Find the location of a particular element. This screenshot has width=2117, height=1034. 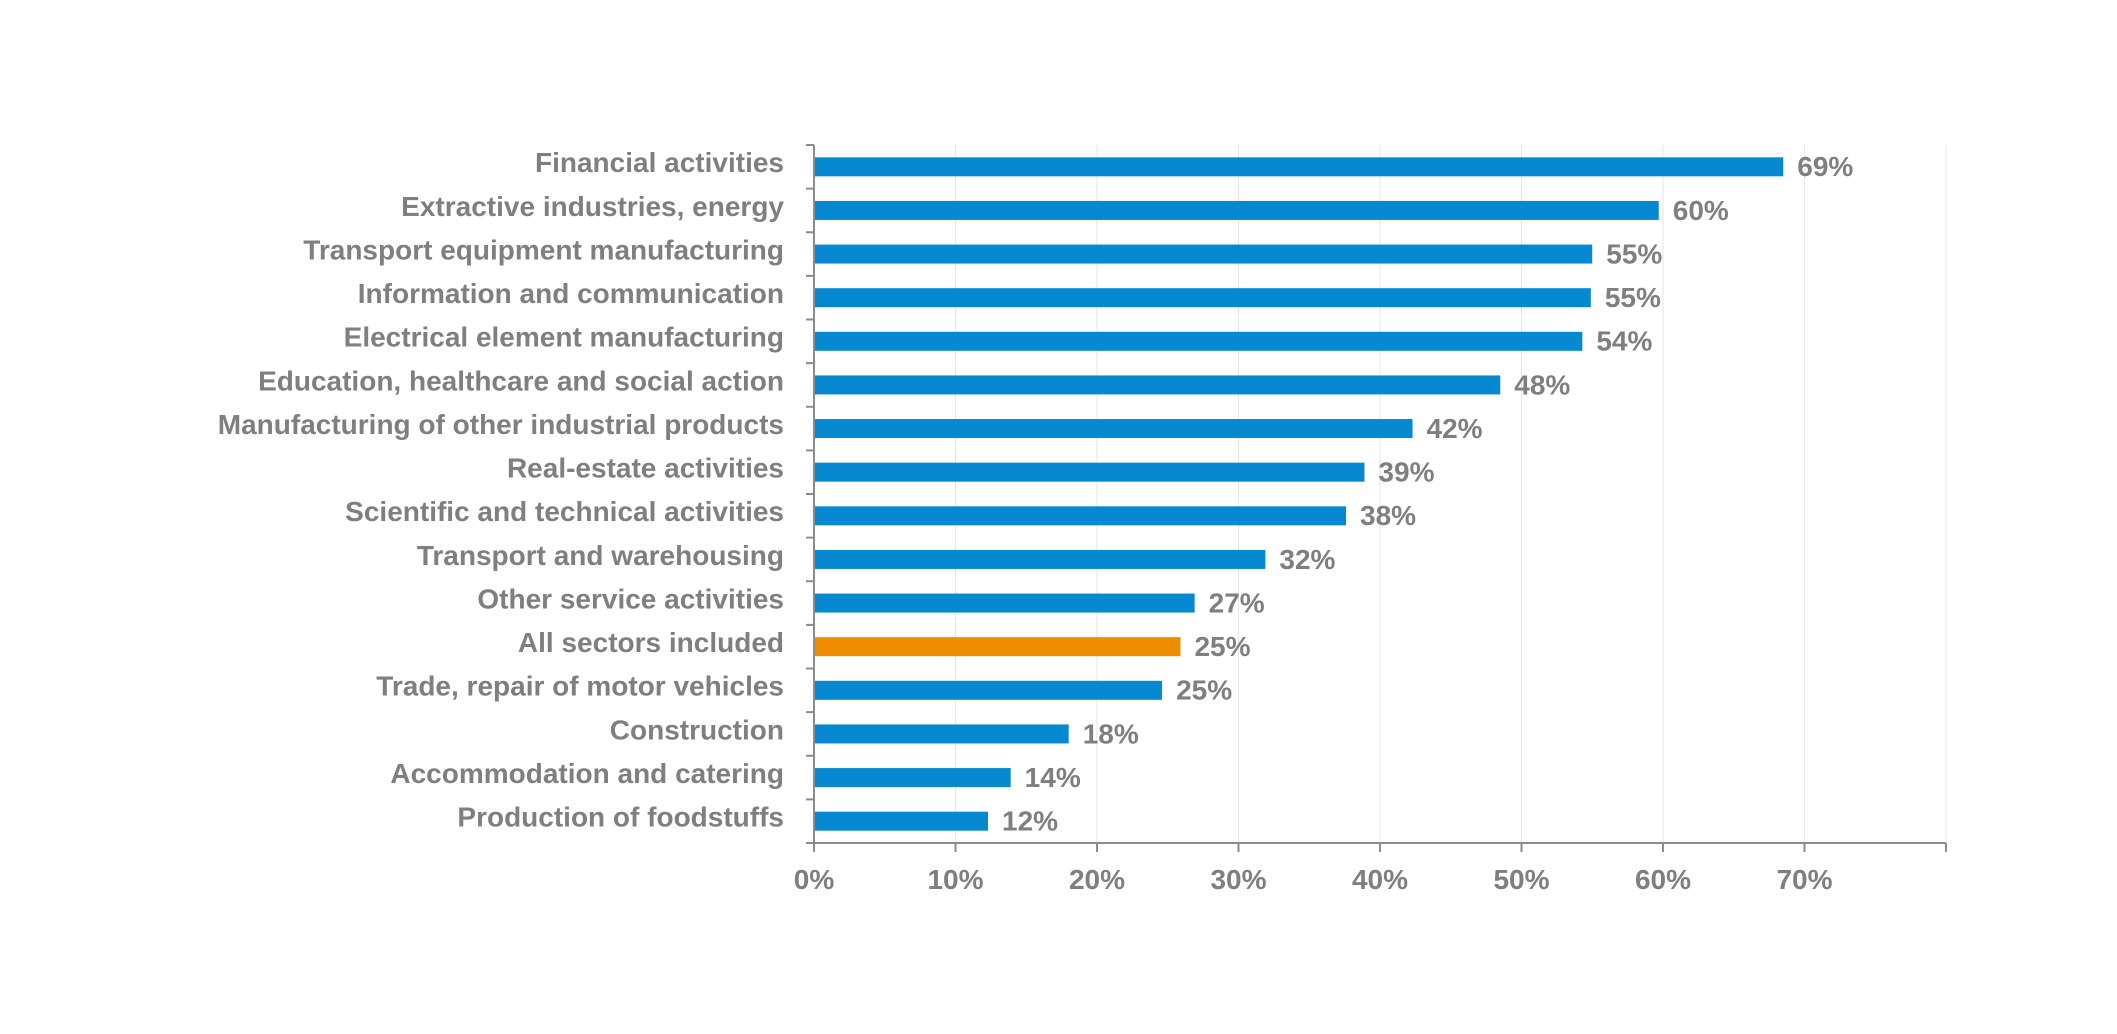

category-label: Transport equipment manufacturing is located at coordinates (543, 249).